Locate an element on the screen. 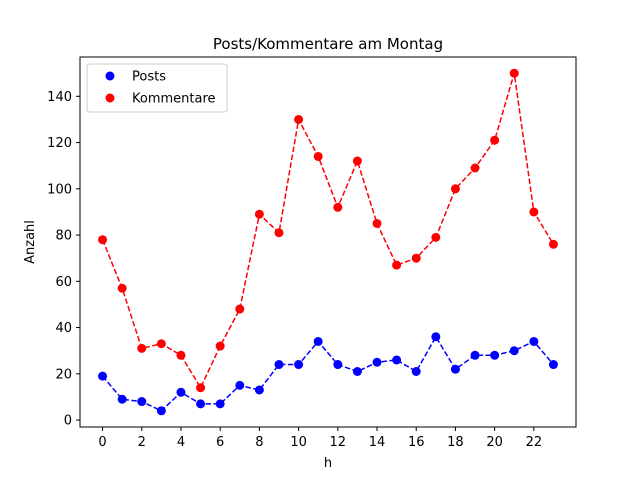 Image resolution: width=640 pixels, height=480 pixels. x-axis-label: h is located at coordinates (328, 463).